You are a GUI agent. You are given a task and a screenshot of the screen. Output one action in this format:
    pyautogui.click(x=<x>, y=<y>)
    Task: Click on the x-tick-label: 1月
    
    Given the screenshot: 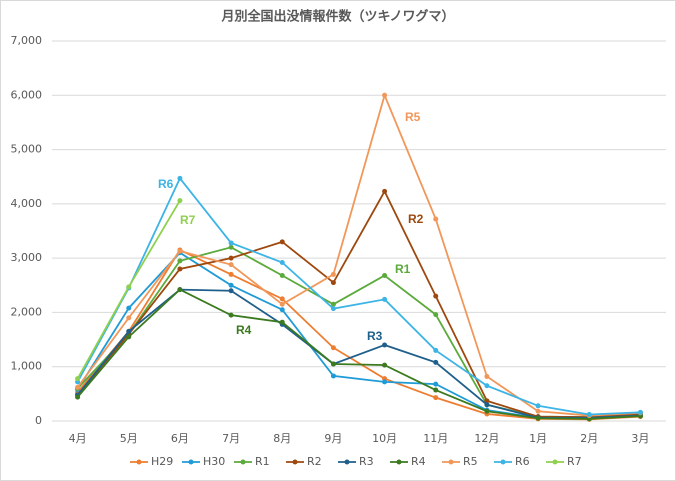 What is the action you would take?
    pyautogui.click(x=538, y=438)
    